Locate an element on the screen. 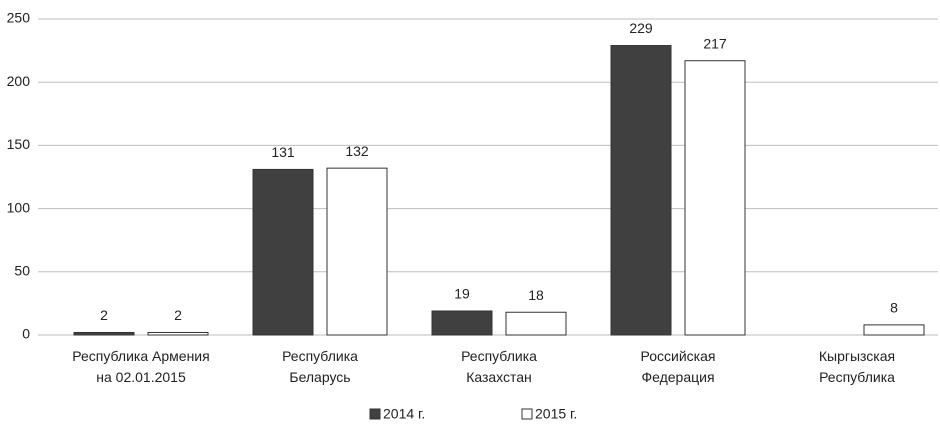  value-label: 8 is located at coordinates (894, 308).